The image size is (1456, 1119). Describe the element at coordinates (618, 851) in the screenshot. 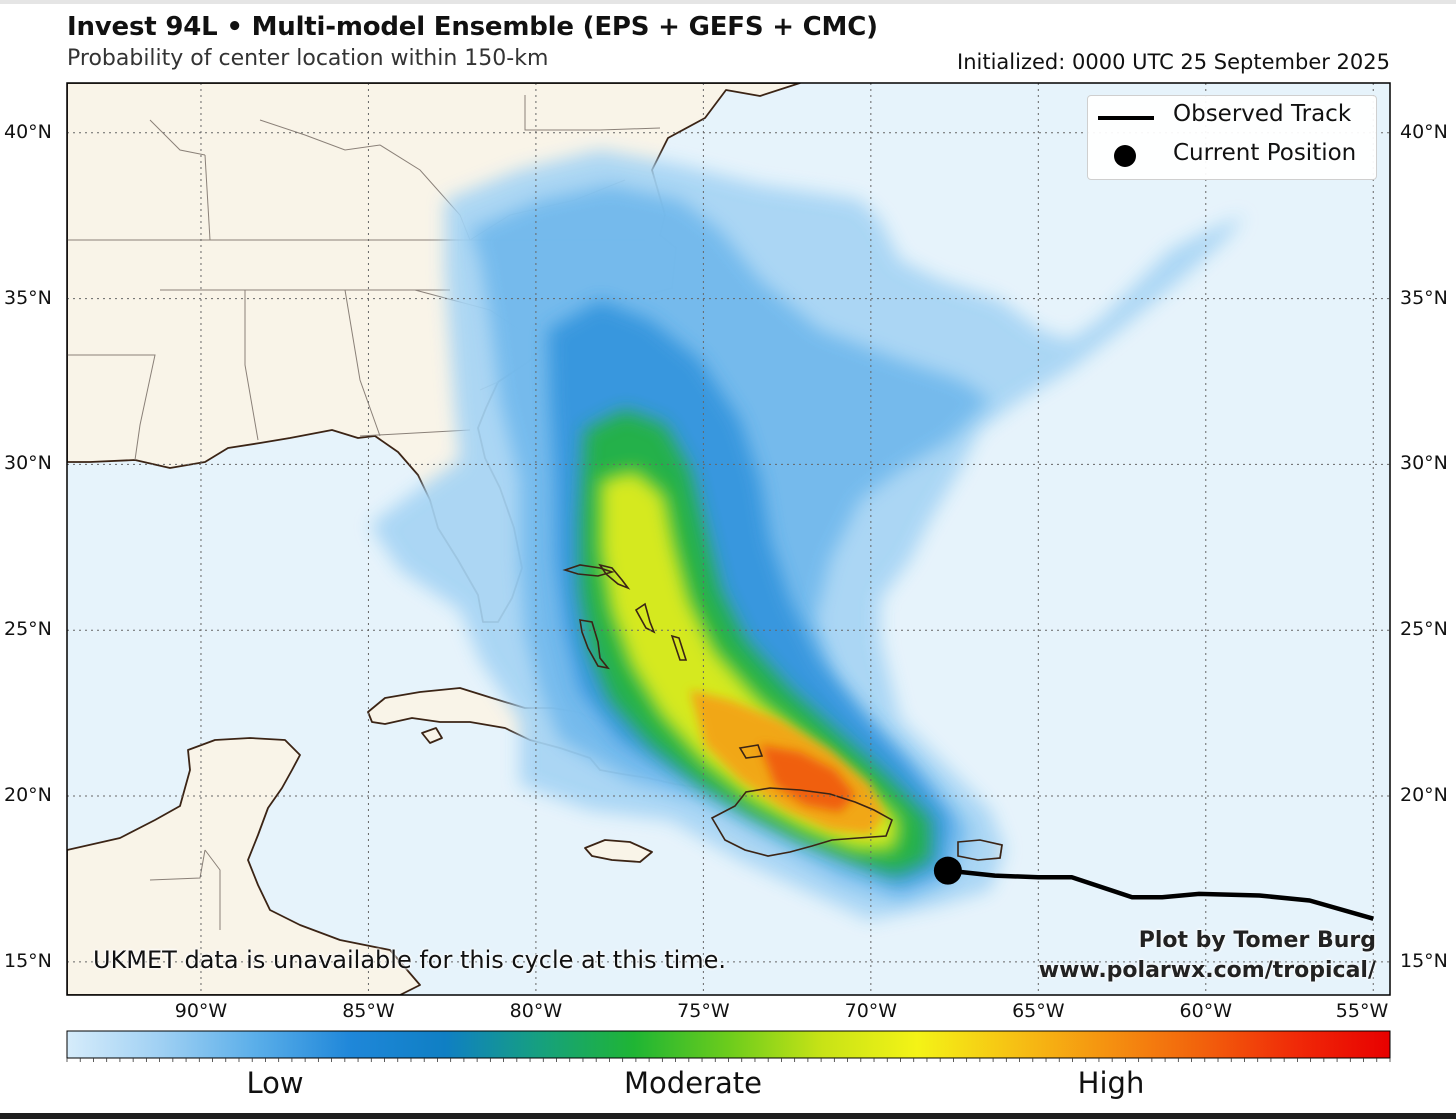

I see `jamaica-land` at that location.